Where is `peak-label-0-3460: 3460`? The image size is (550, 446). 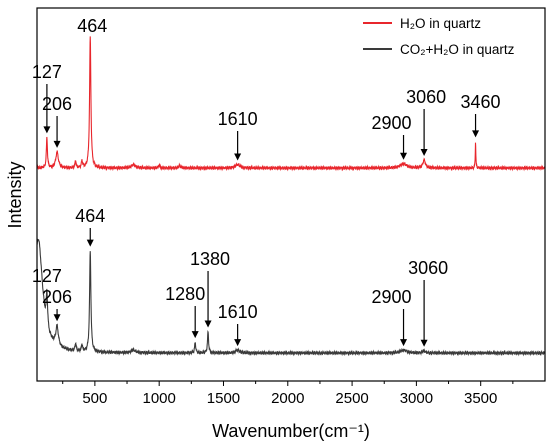 peak-label-0-3460: 3460 is located at coordinates (481, 102).